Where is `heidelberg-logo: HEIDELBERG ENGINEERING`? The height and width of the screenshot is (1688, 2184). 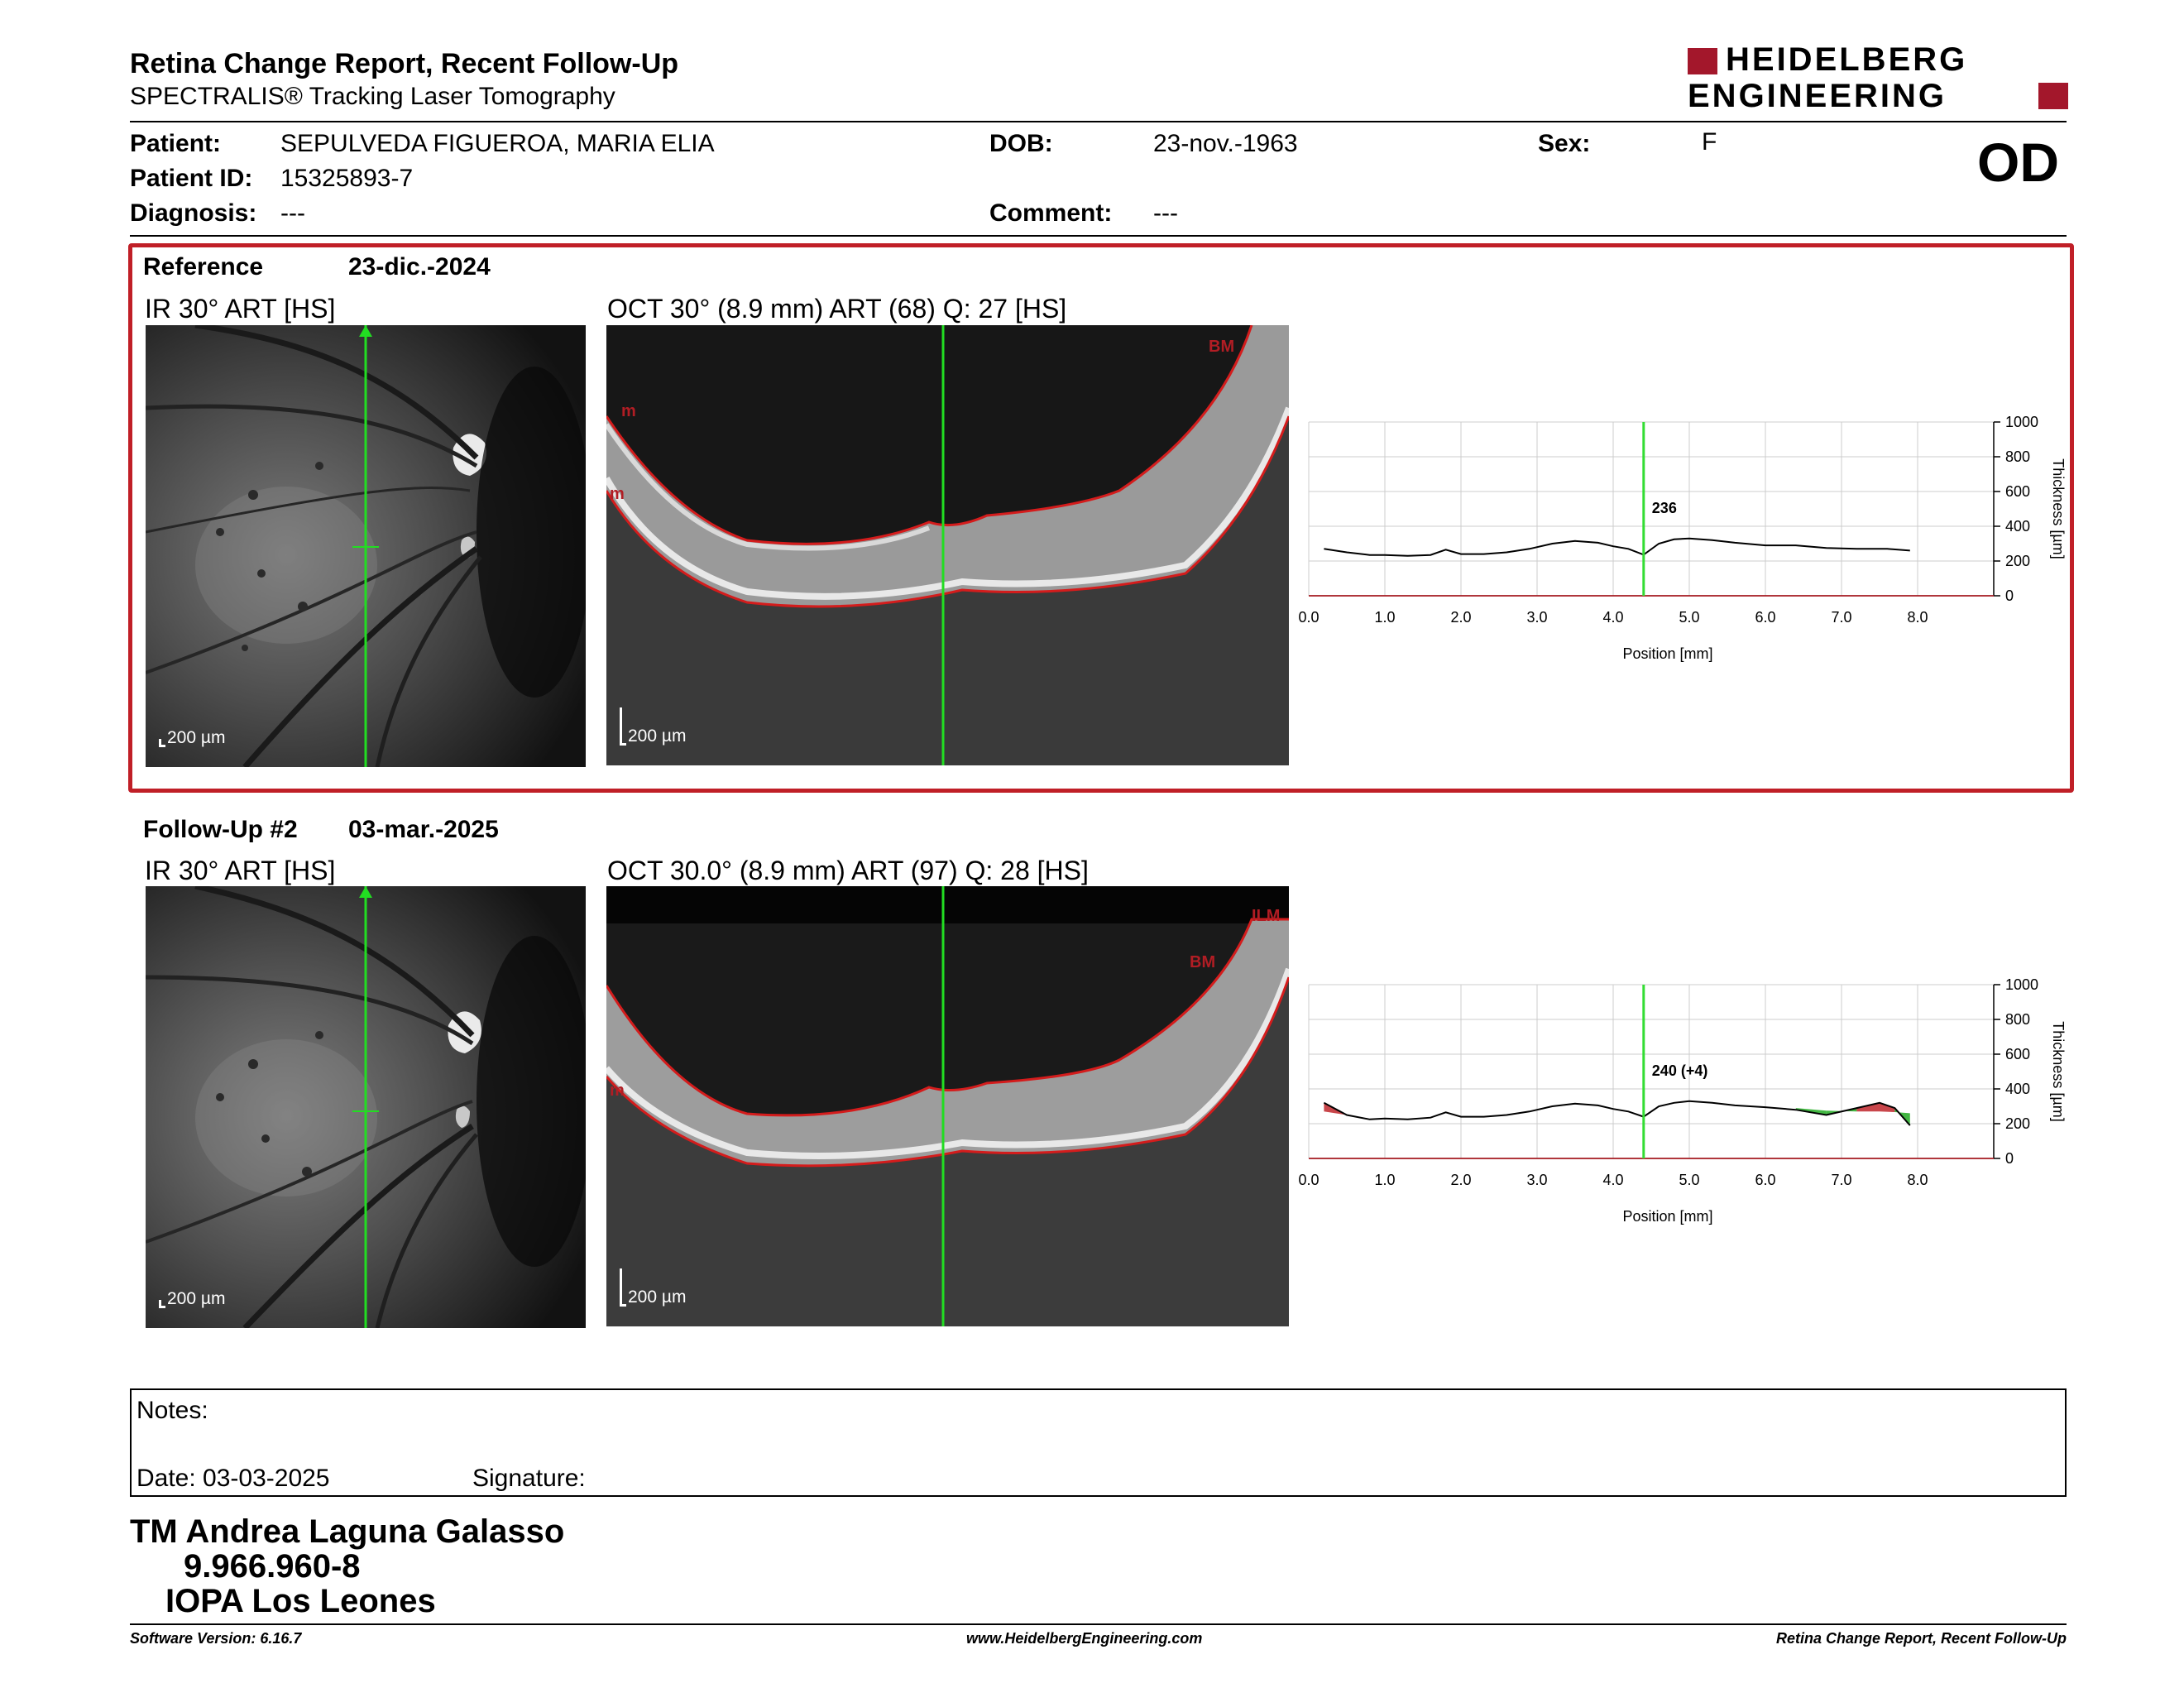 heidelberg-logo: HEIDELBERG ENGINEERING is located at coordinates (1879, 78).